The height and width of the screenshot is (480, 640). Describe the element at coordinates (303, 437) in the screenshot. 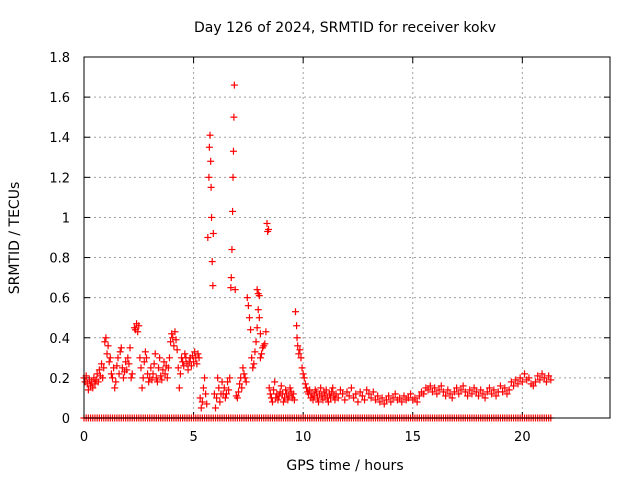

I see `x-tick-label: 10` at that location.